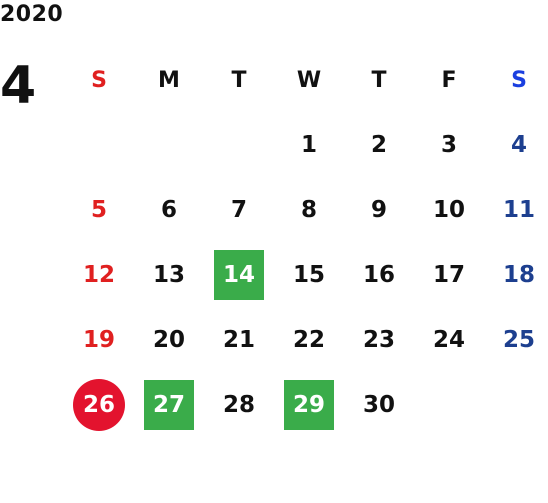 The image size is (548, 503). I want to click on day-cell: 9, so click(378, 209).